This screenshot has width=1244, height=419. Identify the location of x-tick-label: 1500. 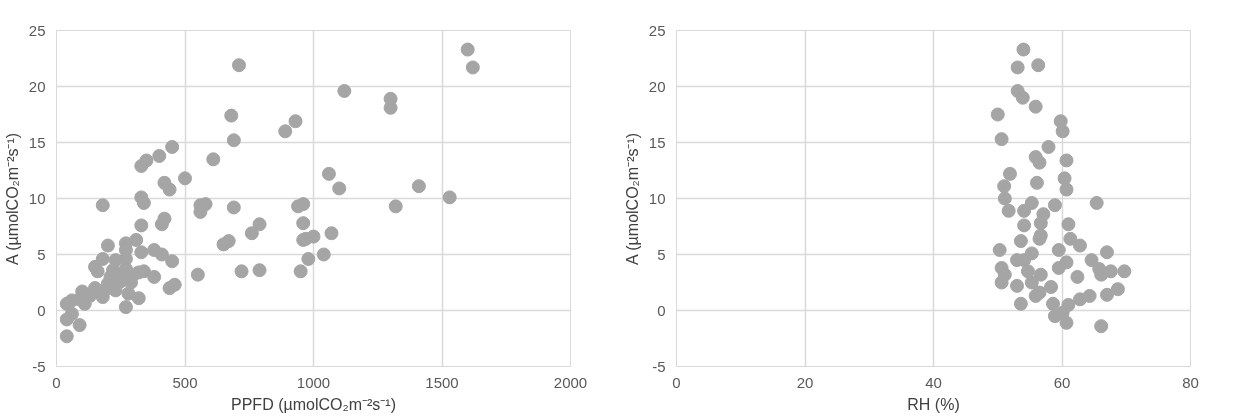
(442, 382).